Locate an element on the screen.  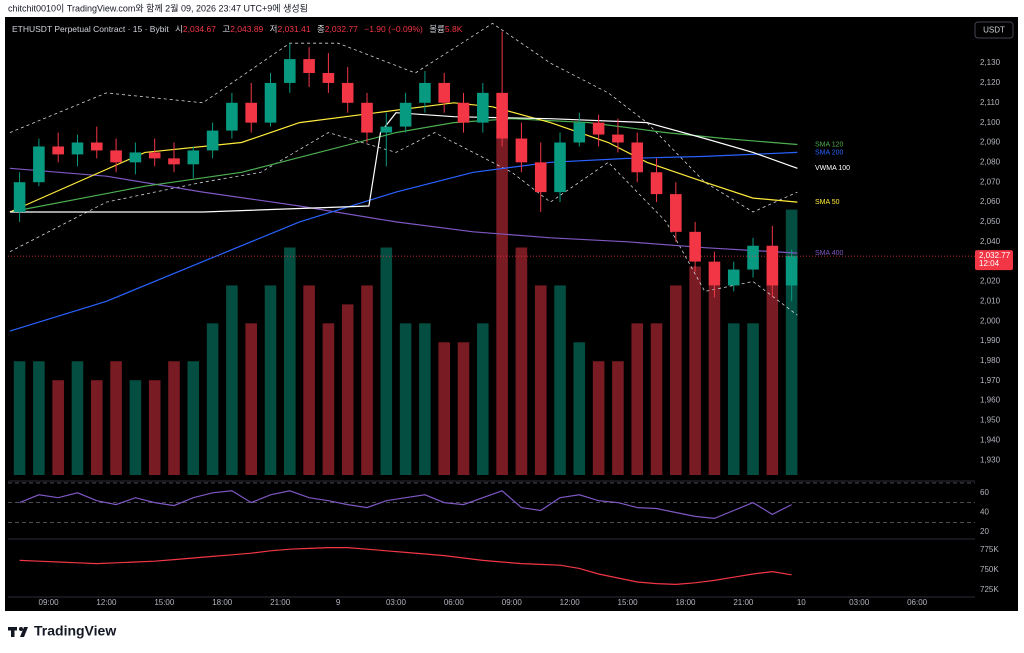
c-label: 종 is located at coordinates (321, 29).